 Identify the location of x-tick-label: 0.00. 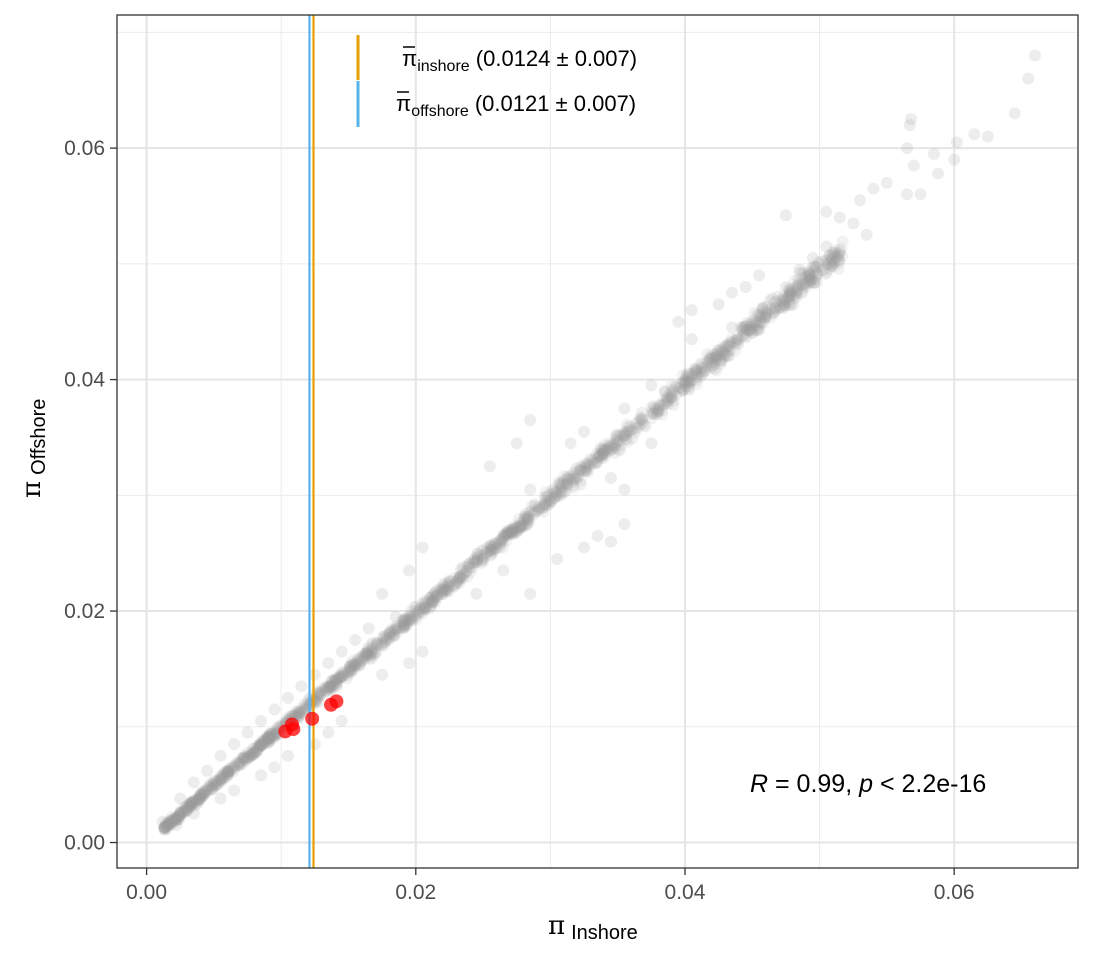
(146, 892).